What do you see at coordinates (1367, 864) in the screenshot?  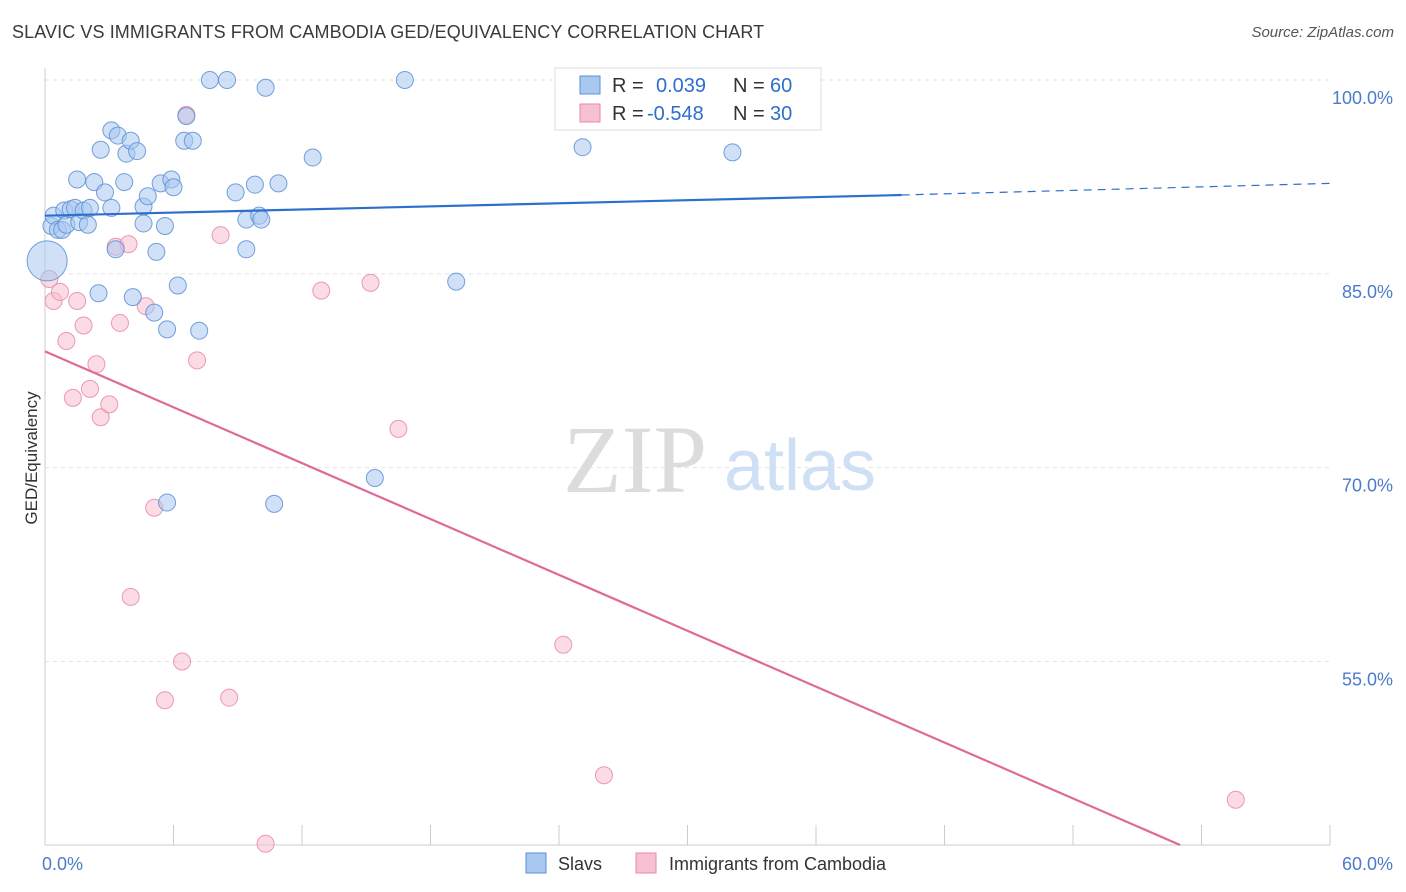 I see `x-tick-label-1: 60.0%` at bounding box center [1367, 864].